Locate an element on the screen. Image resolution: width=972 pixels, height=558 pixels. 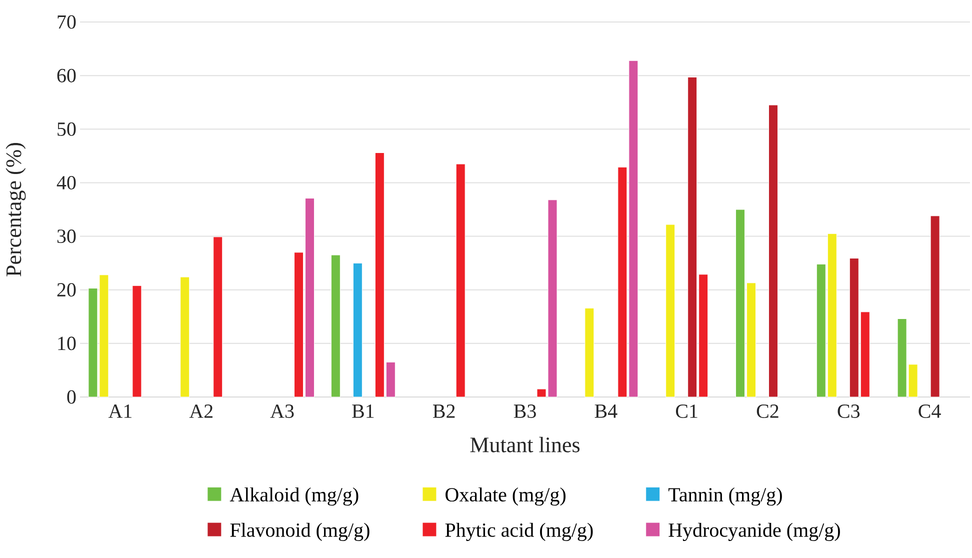
y-tick-label: 70 is located at coordinates (67, 22).